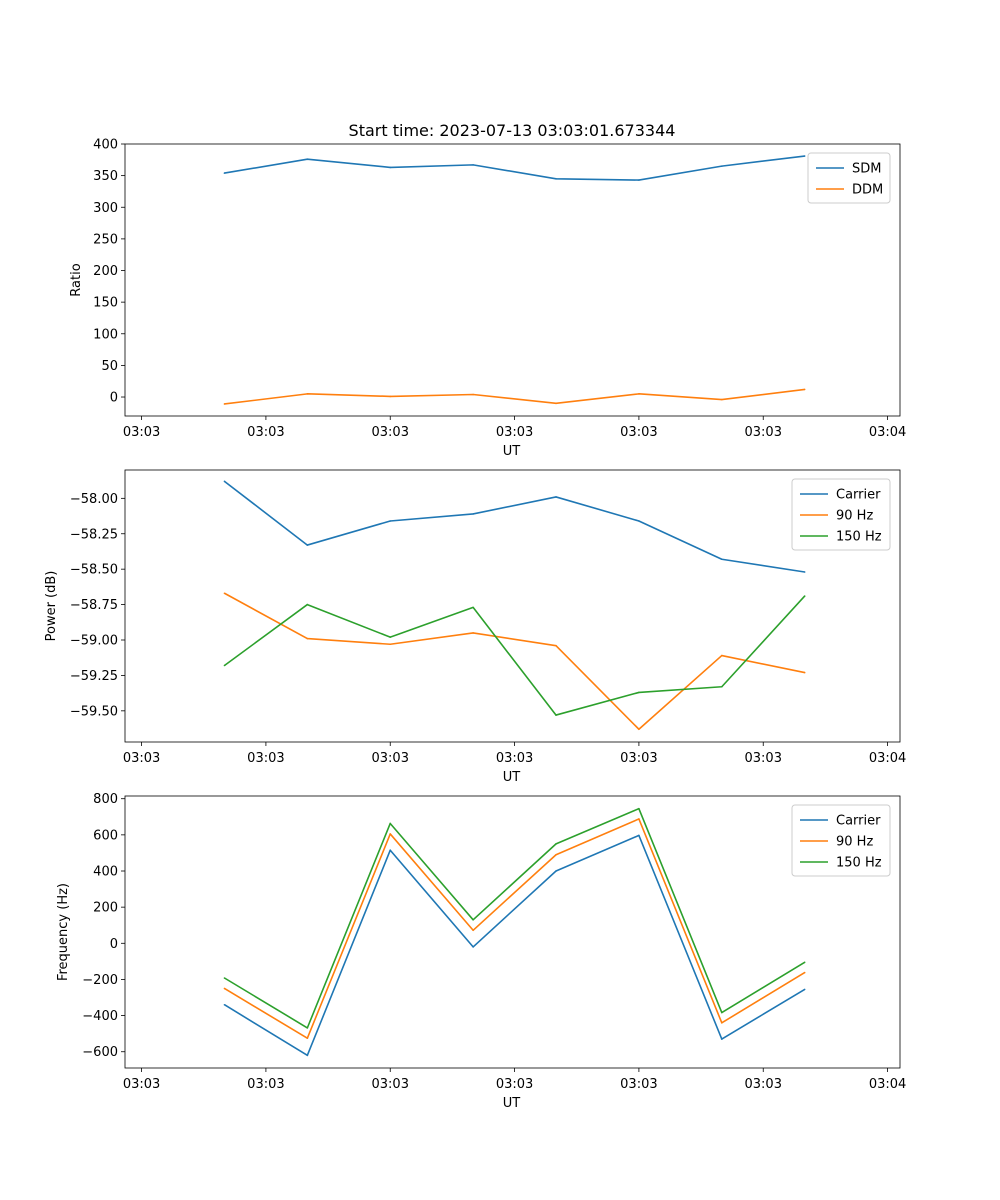 Image resolution: width=1000 pixels, height=1200 pixels. Describe the element at coordinates (854, 842) in the screenshot. I see `frequency-legend-label-90-hz: 90 Hz` at that location.